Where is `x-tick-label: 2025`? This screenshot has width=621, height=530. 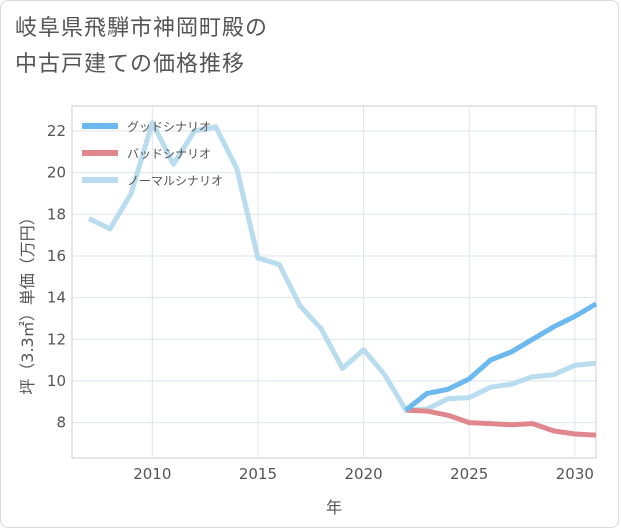 x-tick-label: 2025 is located at coordinates (469, 474).